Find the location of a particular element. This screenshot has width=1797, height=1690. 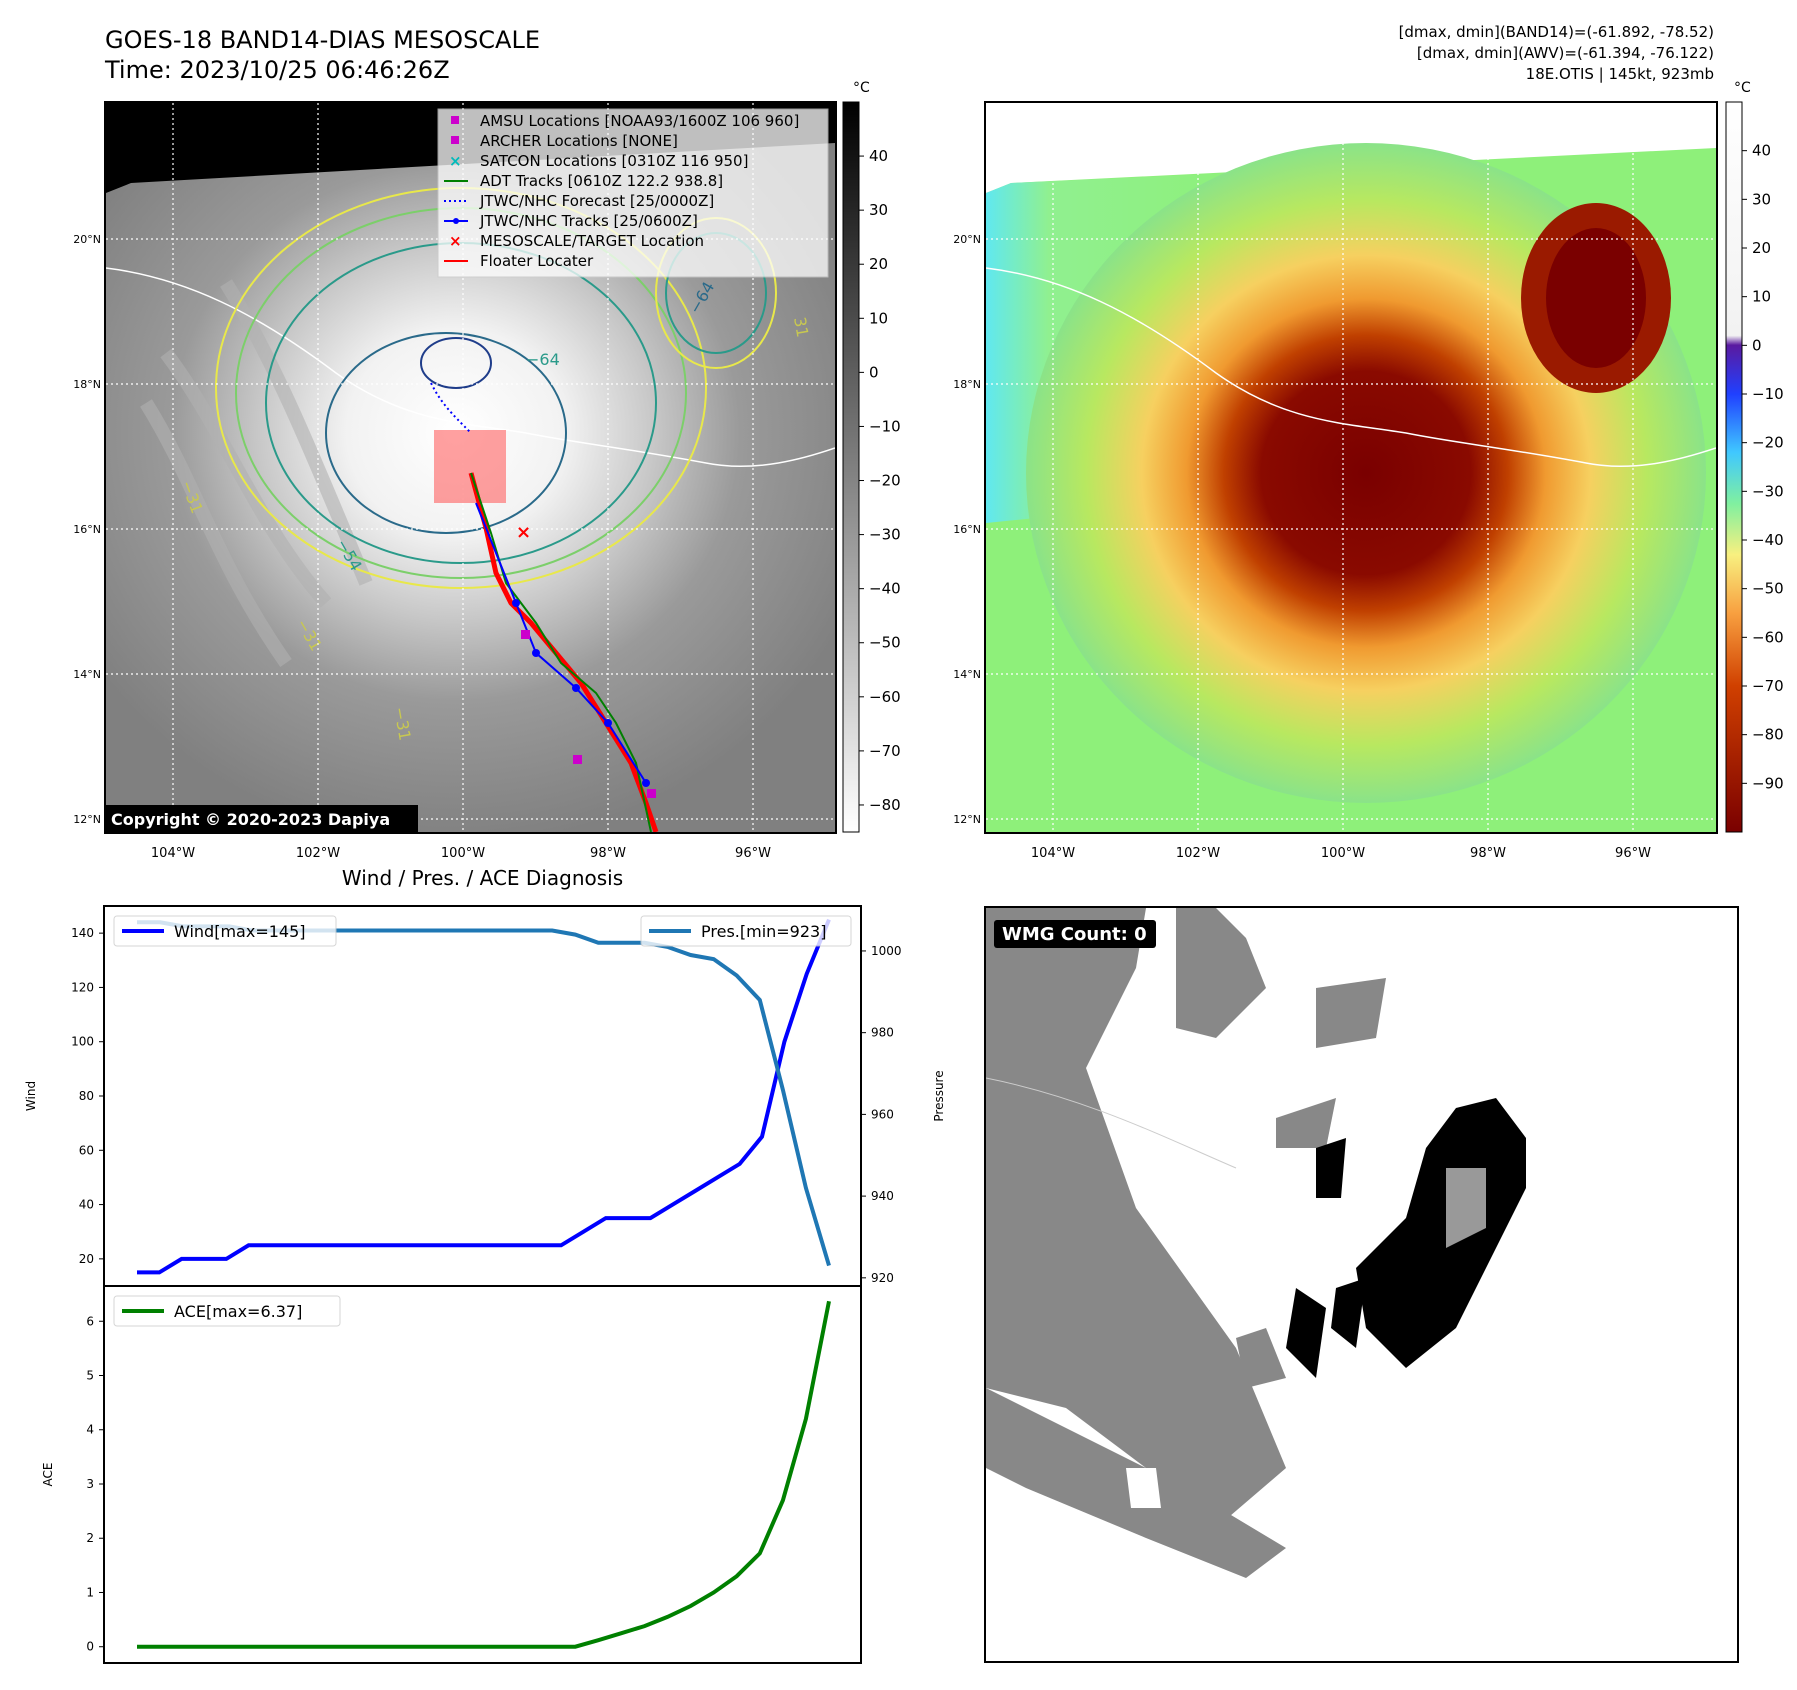

diag-title: Wind / Pres. / ACE Diagnosis is located at coordinates (482, 878).